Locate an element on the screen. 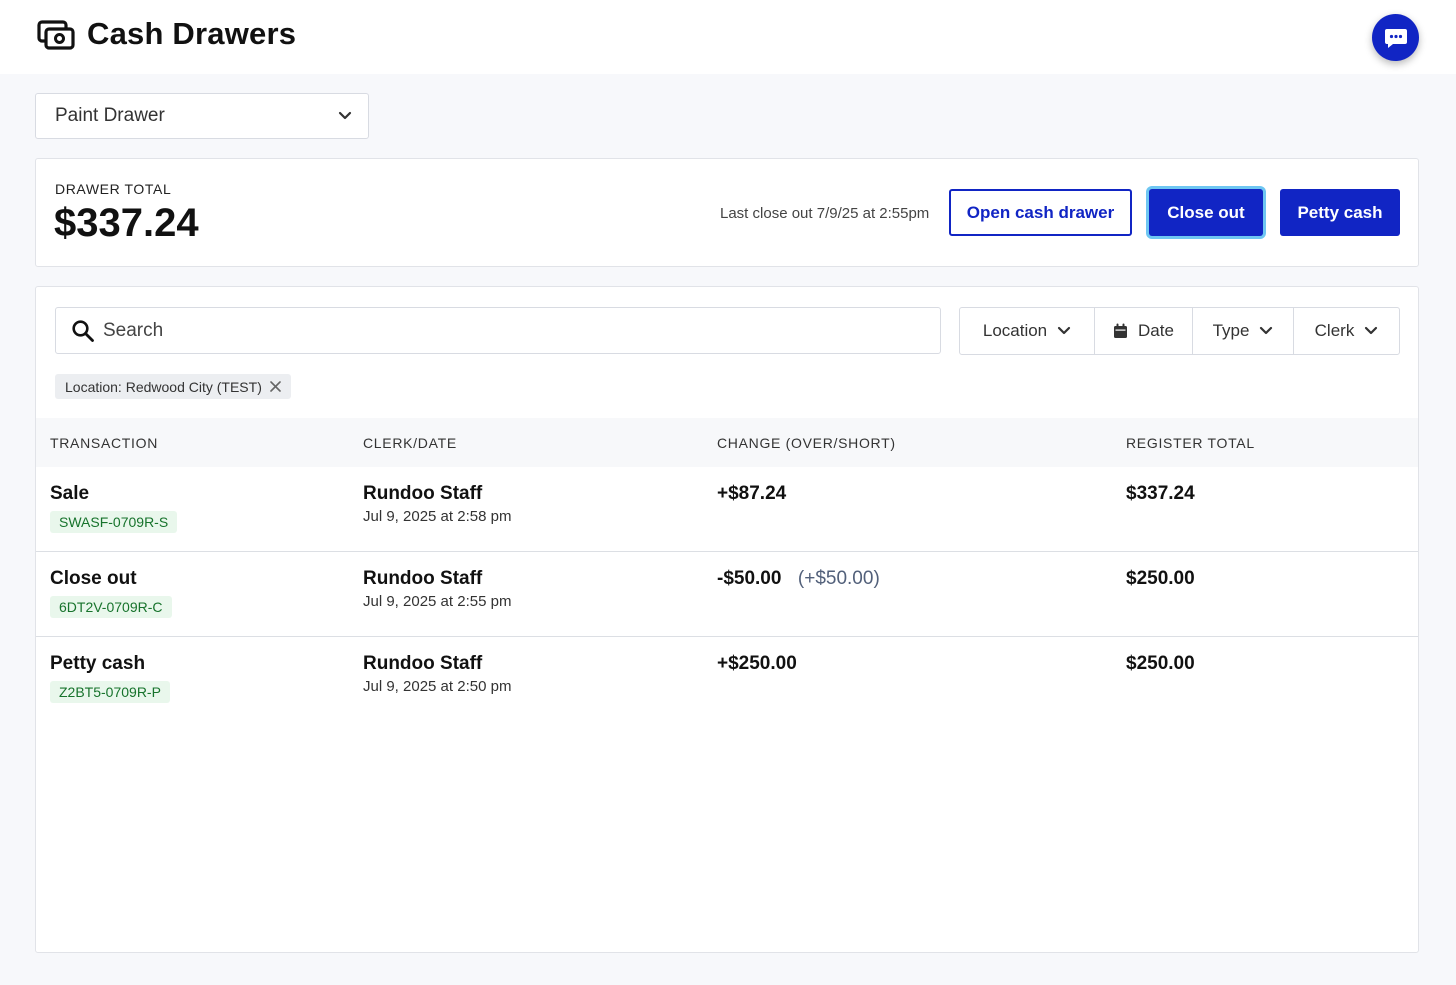 This screenshot has height=985, width=1456. clerk-filter: Clerk is located at coordinates (1346, 331).